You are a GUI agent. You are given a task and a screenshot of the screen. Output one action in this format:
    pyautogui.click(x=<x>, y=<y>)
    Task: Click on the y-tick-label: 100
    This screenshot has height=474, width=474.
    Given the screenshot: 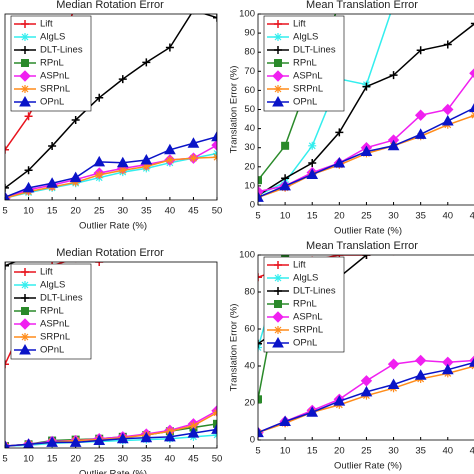 What is the action you would take?
    pyautogui.click(x=247, y=255)
    